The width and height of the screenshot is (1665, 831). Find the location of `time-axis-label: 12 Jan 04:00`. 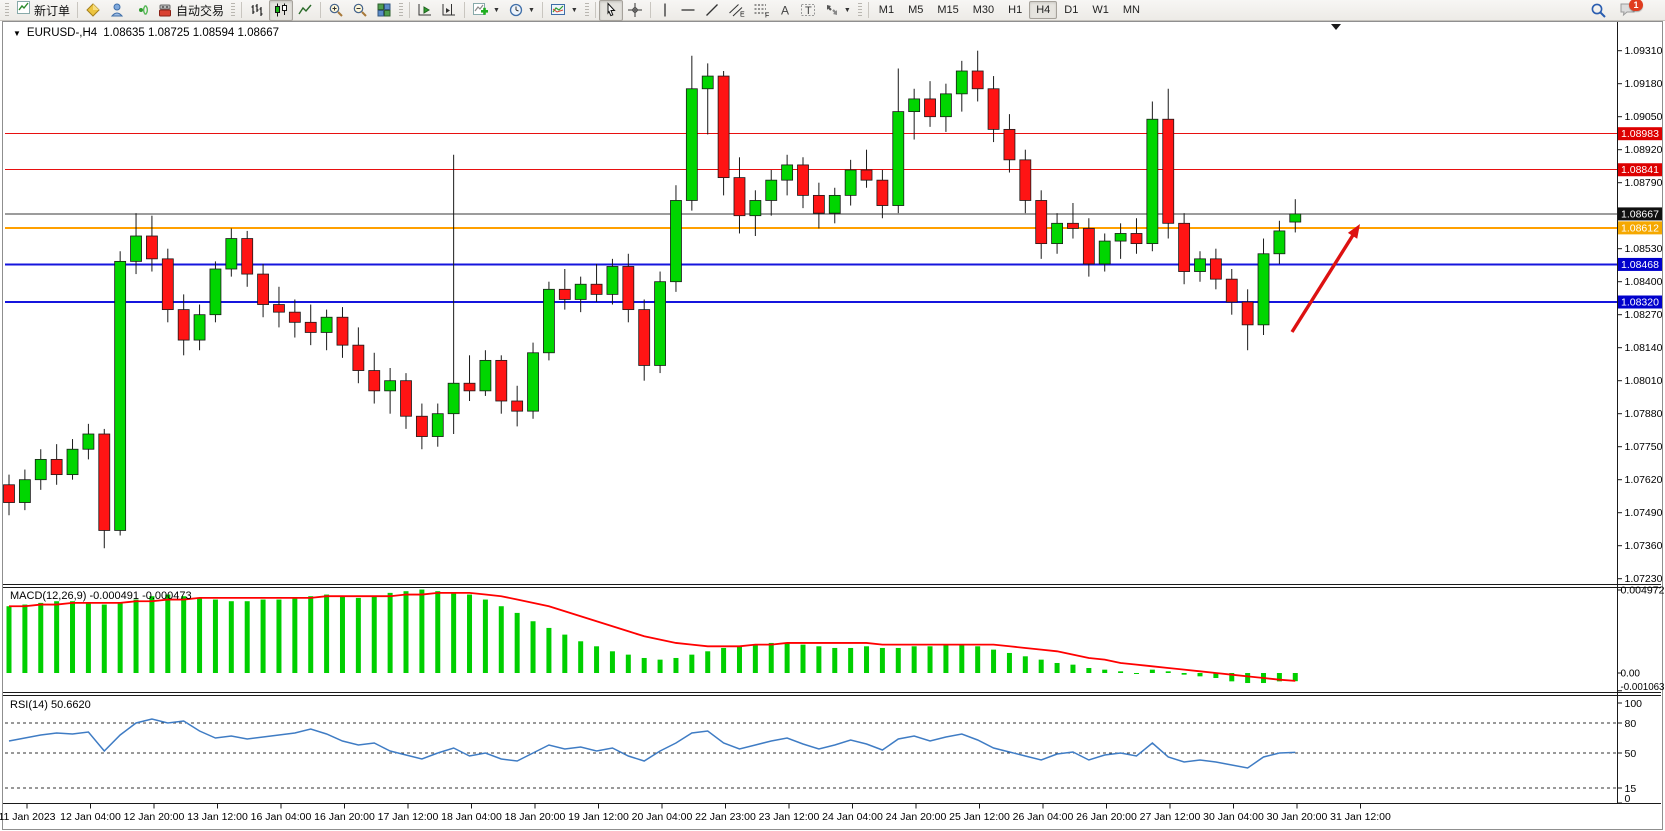

time-axis-label: 12 Jan 04:00 is located at coordinates (90, 817).